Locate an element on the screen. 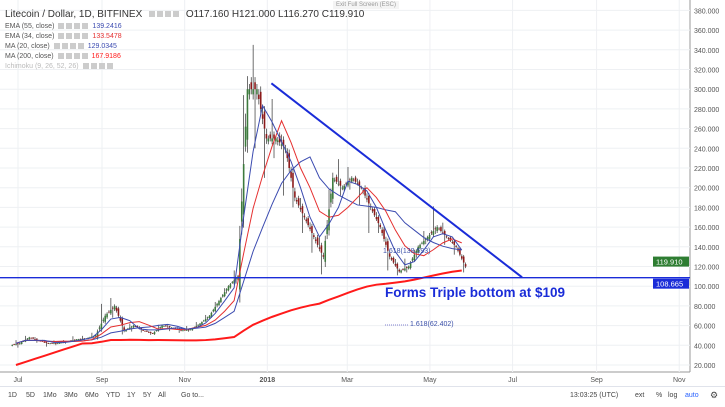 The width and height of the screenshot is (725, 407). y-tick-label: 300.000 is located at coordinates (706, 90).